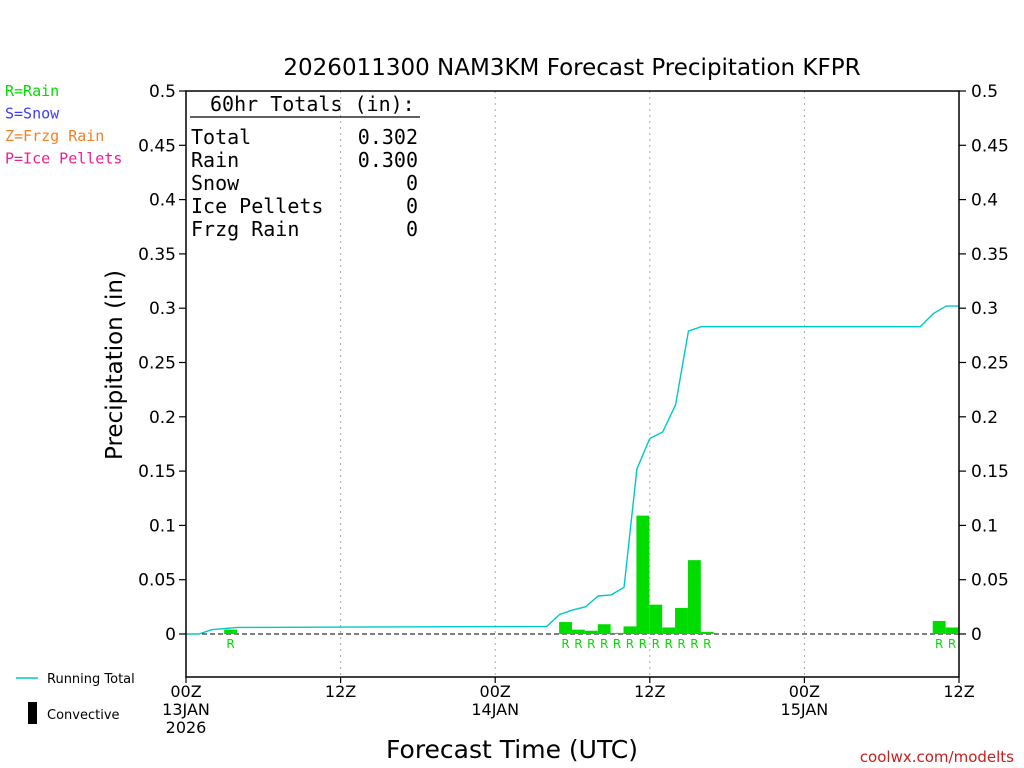 The width and height of the screenshot is (1024, 768). Describe the element at coordinates (63, 159) in the screenshot. I see `ptype-legend-item: P=Ice Pellets` at that location.